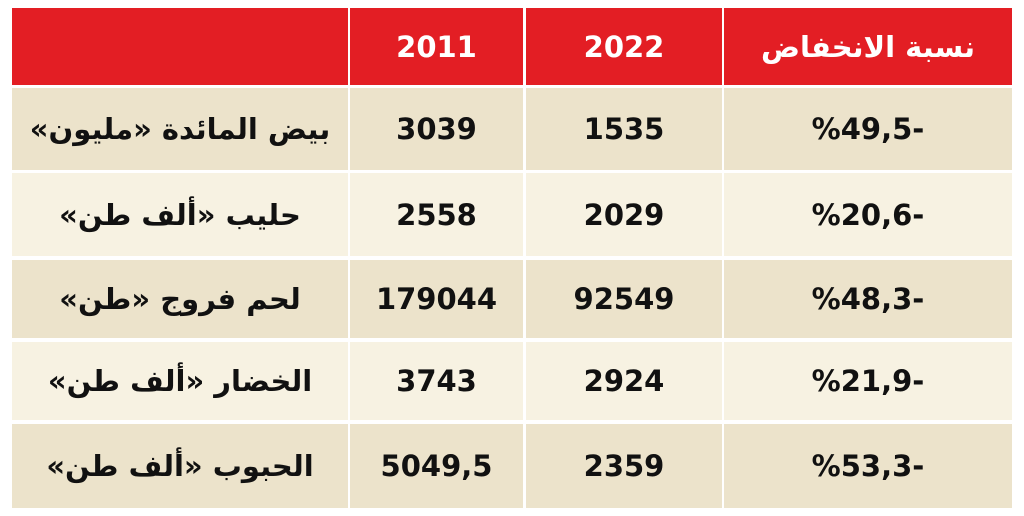  What do you see at coordinates (868, 214) in the screenshot?
I see `table-cell: %20,6-` at bounding box center [868, 214].